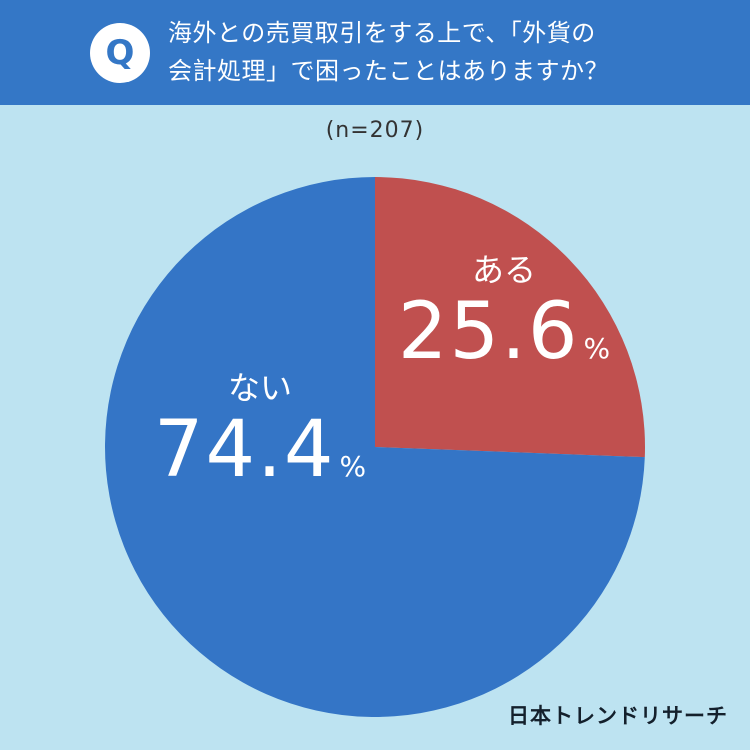 This screenshot has height=750, width=750. What do you see at coordinates (120, 53) in the screenshot?
I see `q-badge: Q` at bounding box center [120, 53].